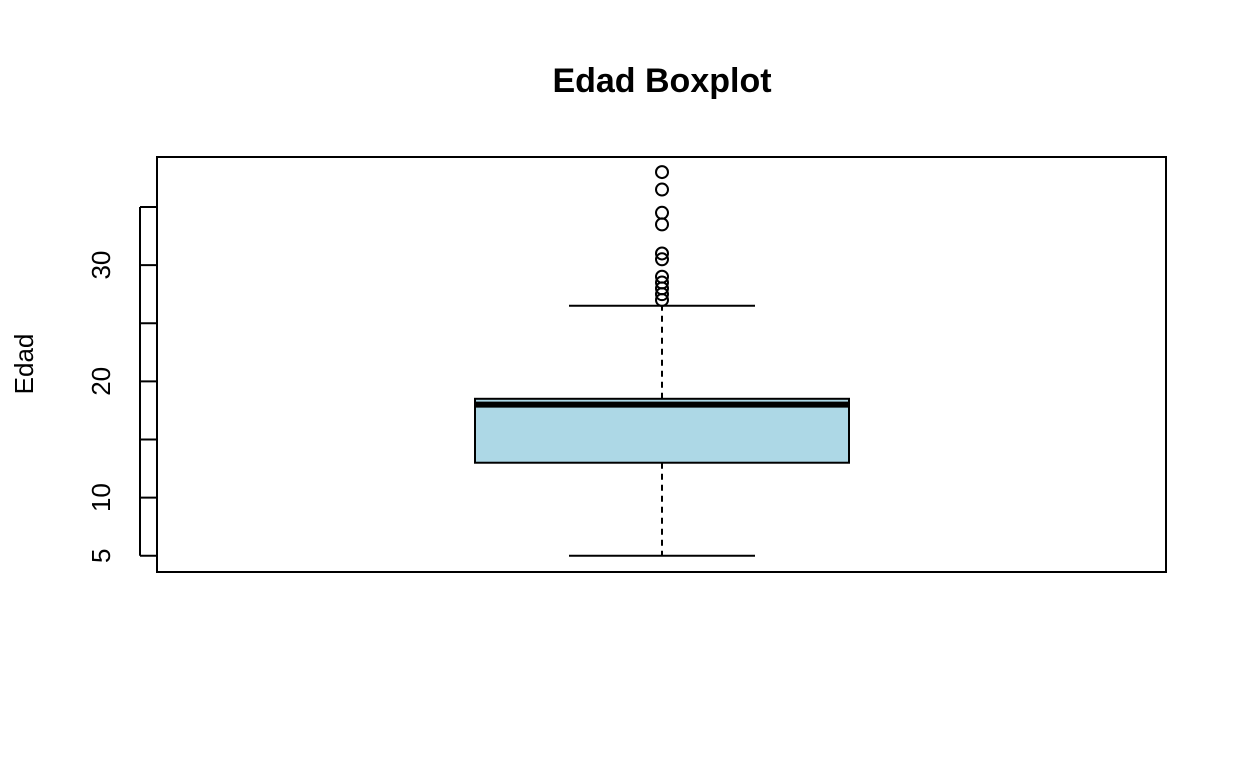 Image resolution: width=1248 pixels, height=768 pixels. Describe the element at coordinates (661, 81) in the screenshot. I see `chart-title: Edad Boxplot` at that location.